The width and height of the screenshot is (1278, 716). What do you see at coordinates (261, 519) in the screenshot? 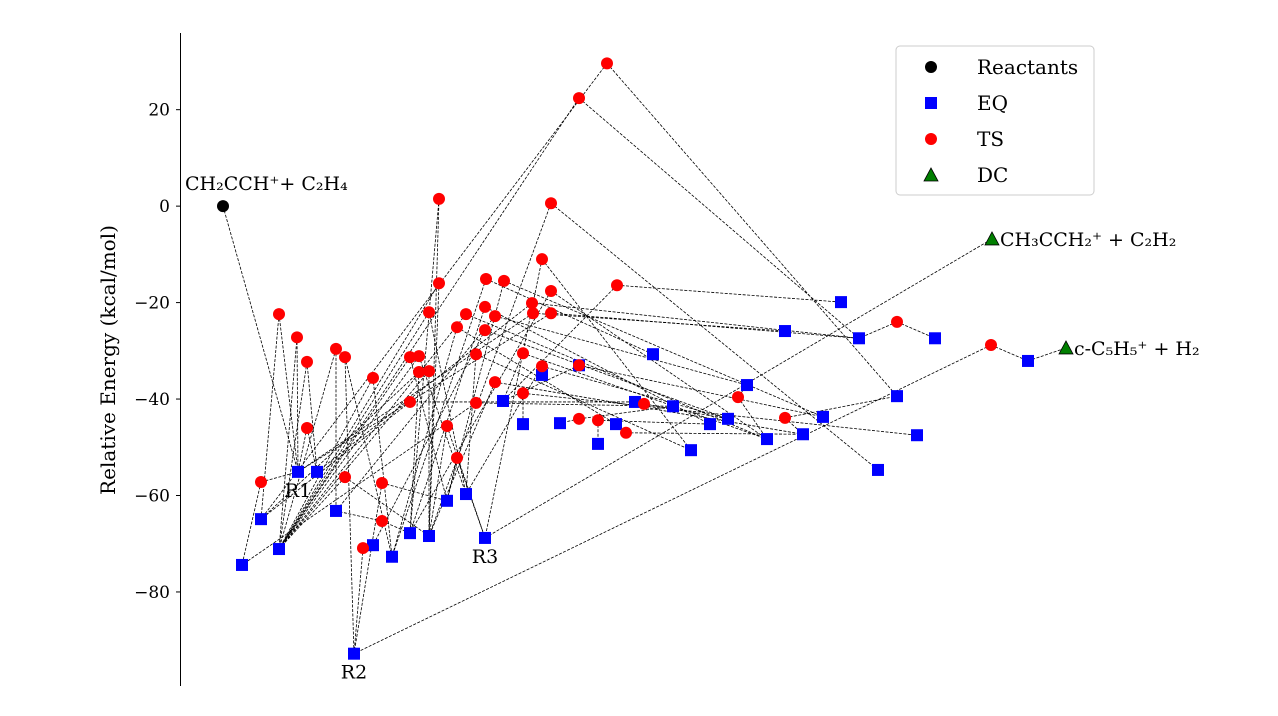
I see `eq-point-E2` at bounding box center [261, 519].